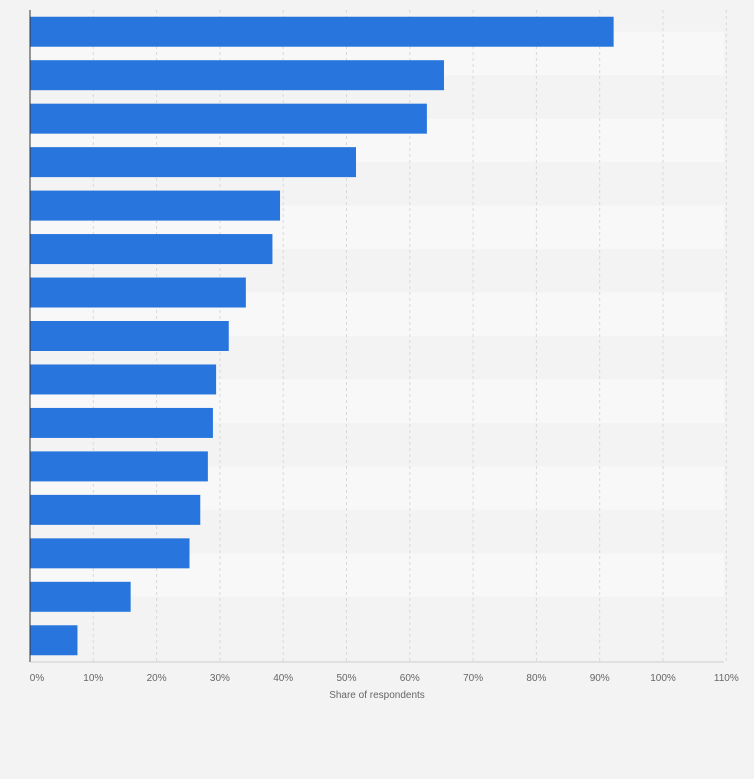 This screenshot has height=779, width=754. Describe the element at coordinates (726, 678) in the screenshot. I see `x-tick-label: 110%` at that location.